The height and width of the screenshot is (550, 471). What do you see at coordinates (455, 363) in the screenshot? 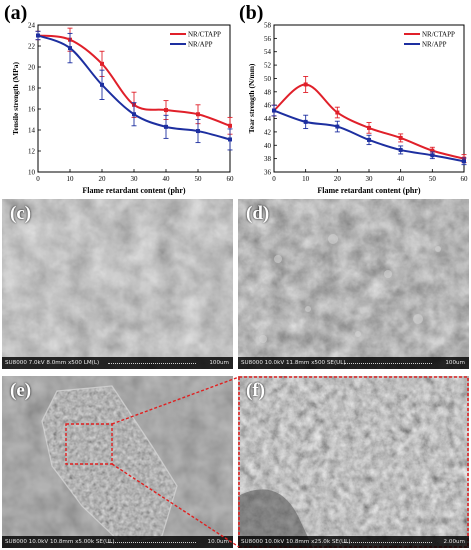
I see `scale-bar-label-d: 100um` at bounding box center [455, 363].